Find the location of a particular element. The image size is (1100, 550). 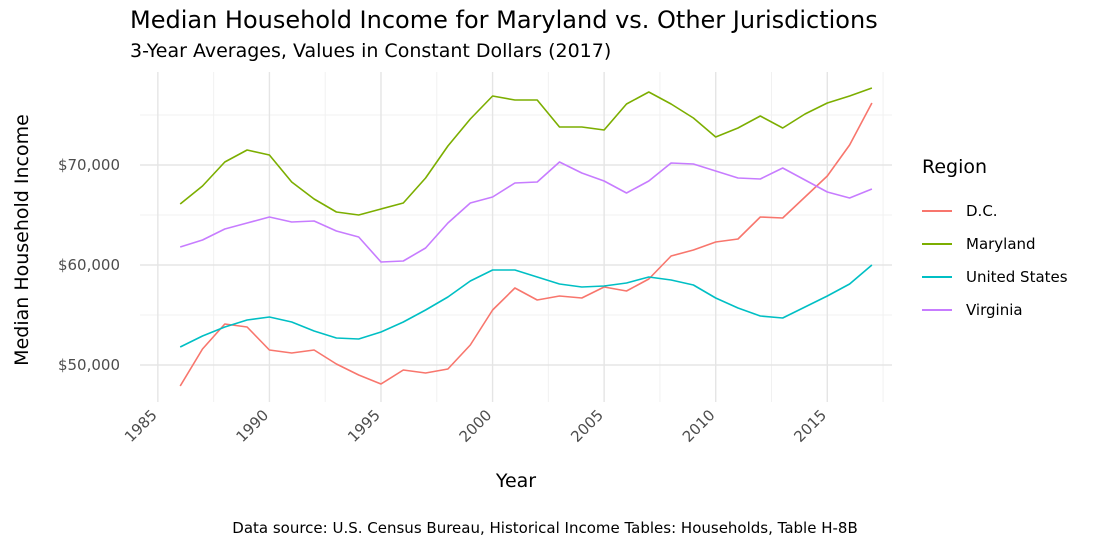

x-tick-label: 1990 is located at coordinates (253, 426).